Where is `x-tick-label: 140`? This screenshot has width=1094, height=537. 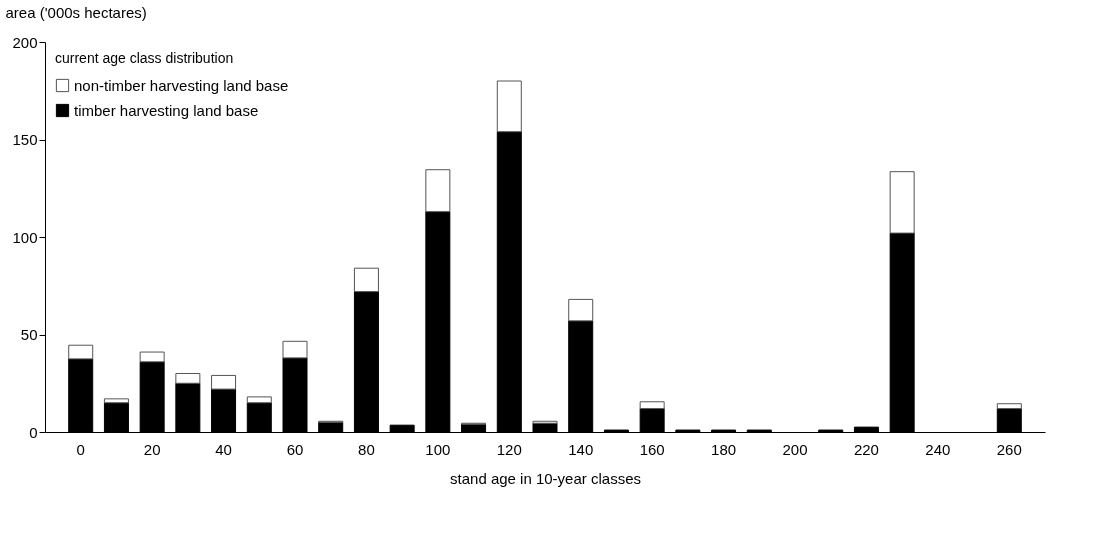 x-tick-label: 140 is located at coordinates (581, 449).